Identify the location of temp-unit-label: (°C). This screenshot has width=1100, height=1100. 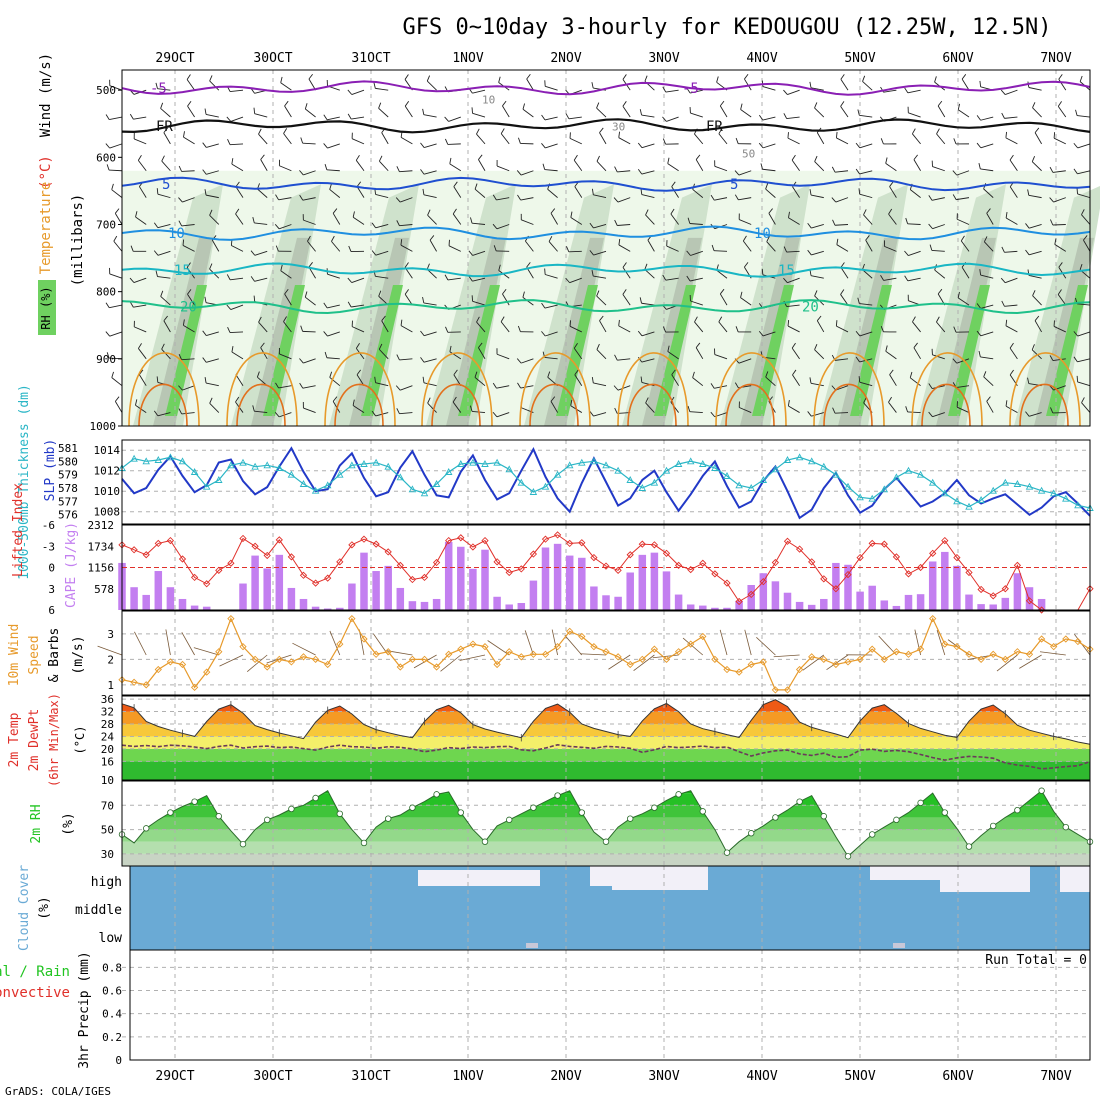
(80, 740).